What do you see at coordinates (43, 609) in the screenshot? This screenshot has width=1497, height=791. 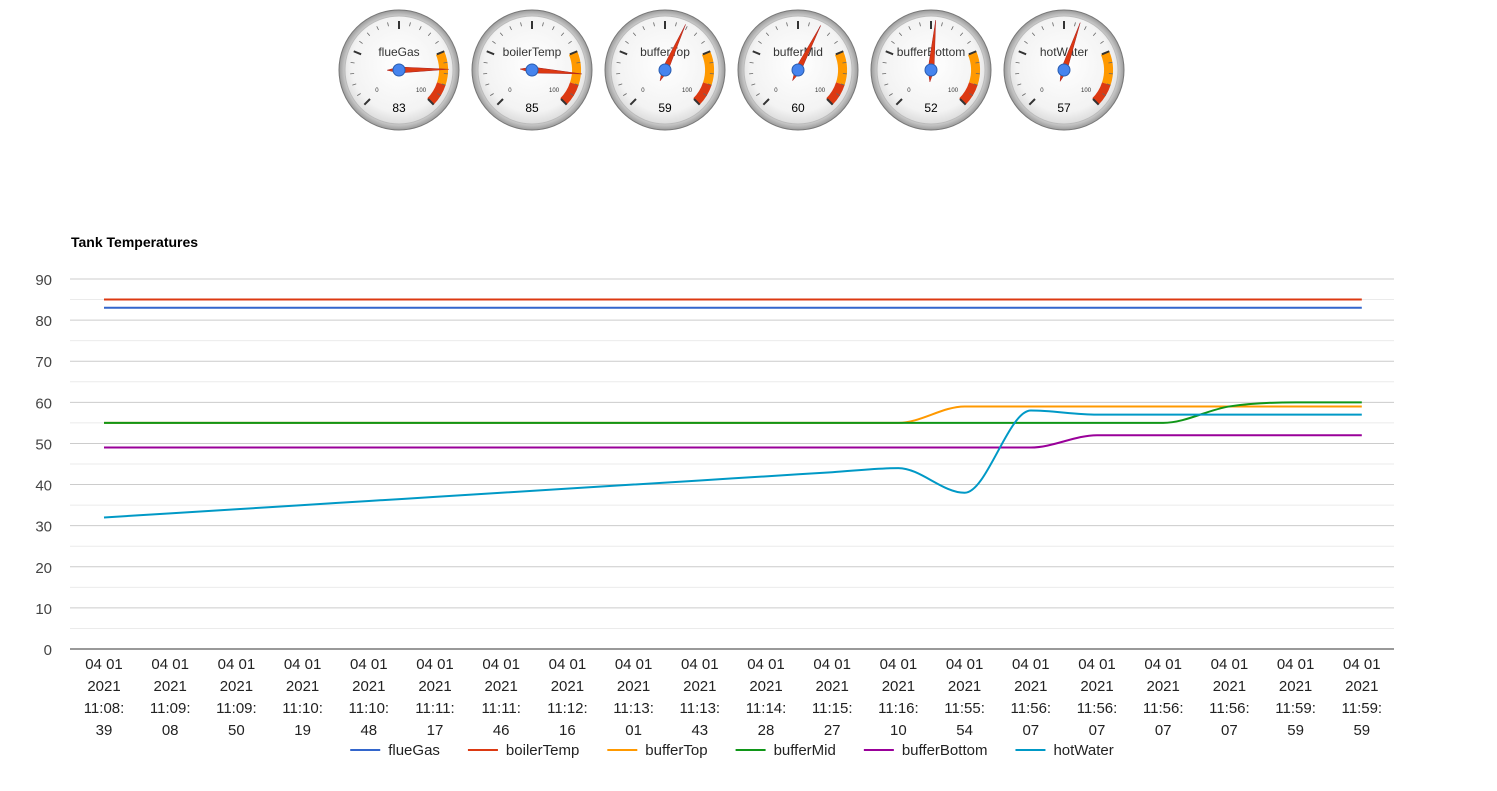 I see `y-tick-label: 10` at bounding box center [43, 609].